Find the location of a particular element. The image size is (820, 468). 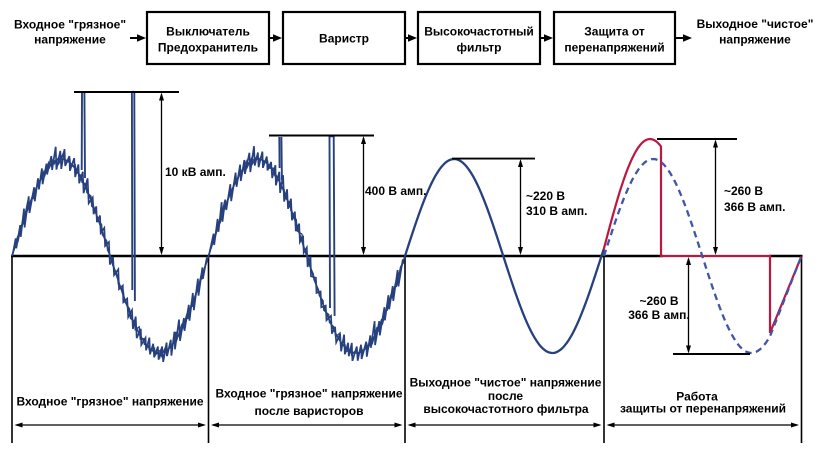

svg-text: 10 кВ амп. is located at coordinates (195, 172).